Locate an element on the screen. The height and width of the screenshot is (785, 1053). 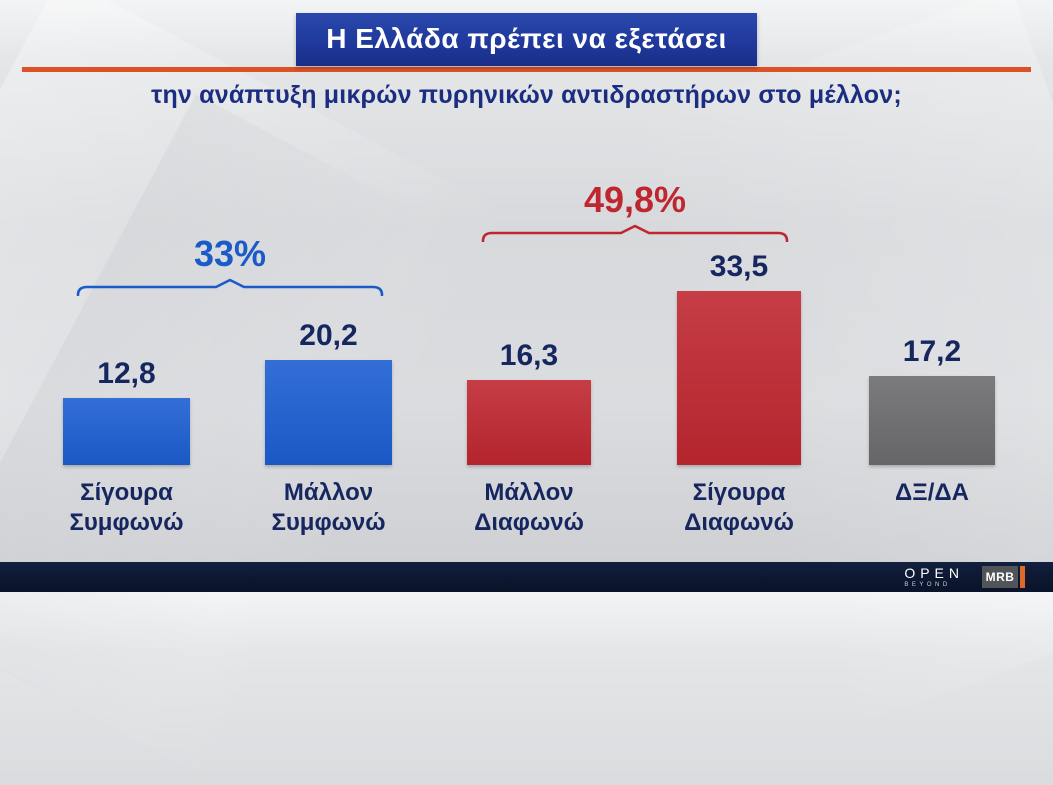
accent-divider is located at coordinates (526, 69).